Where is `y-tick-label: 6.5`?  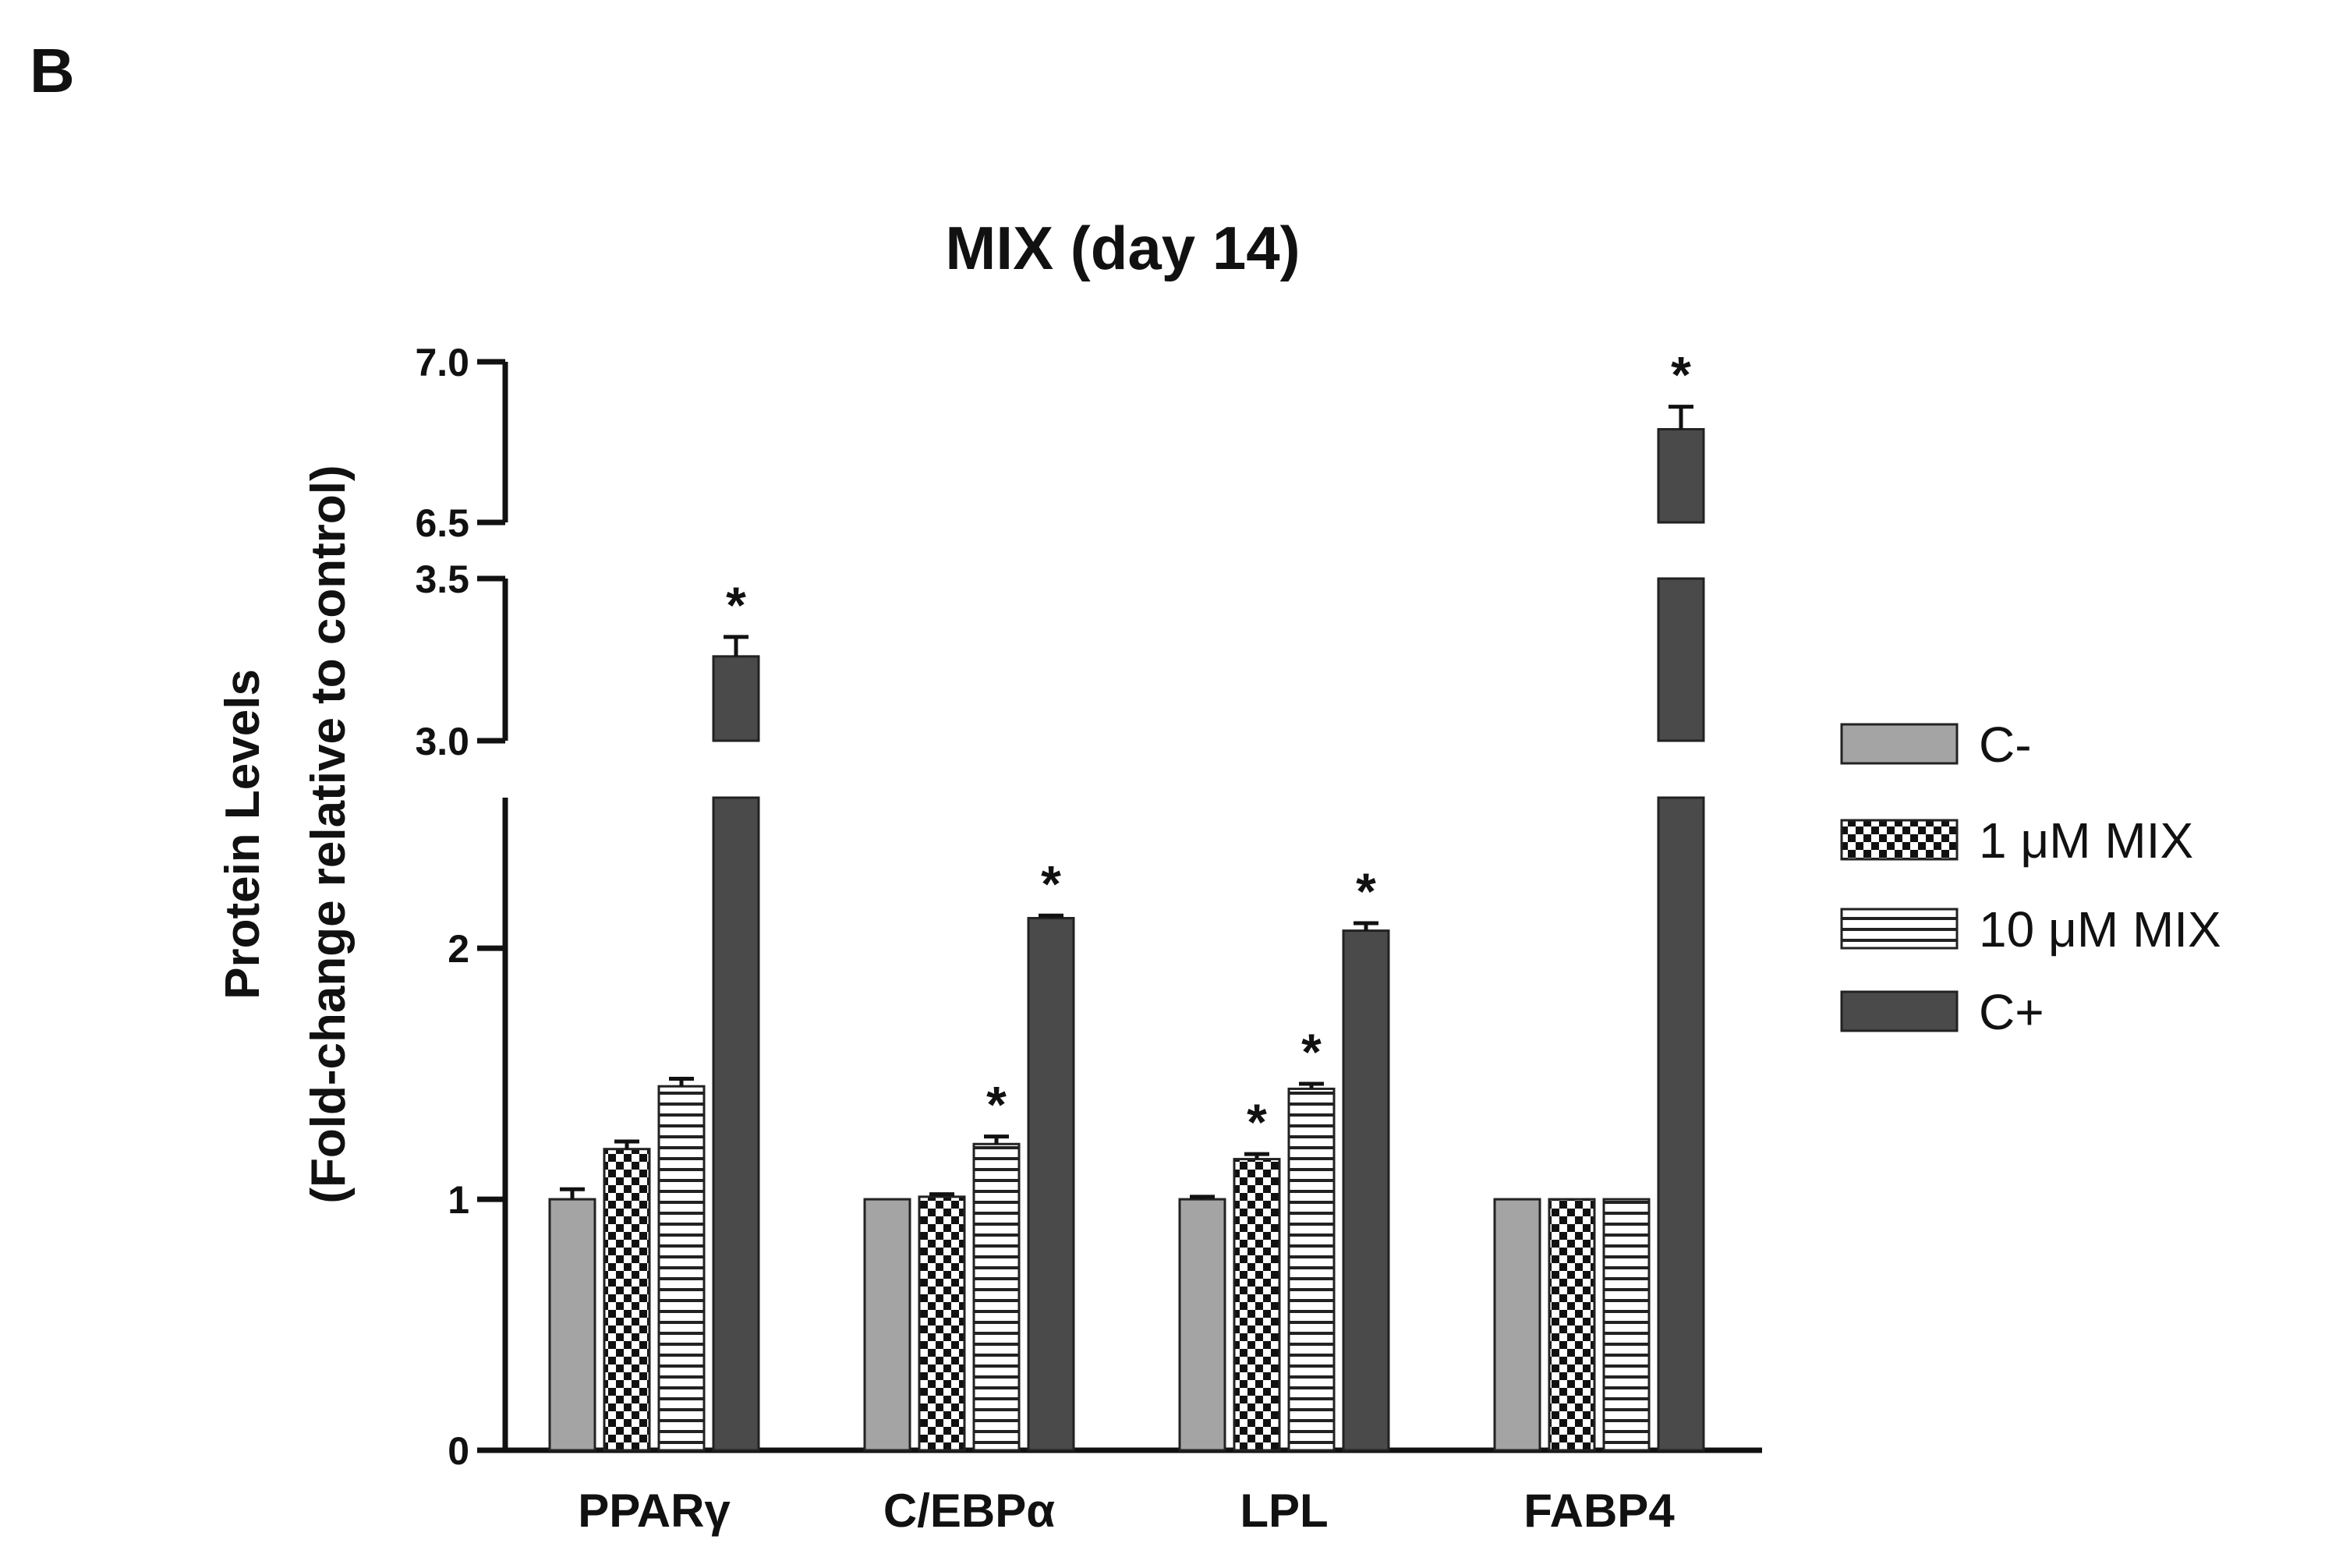
y-tick-label: 6.5 is located at coordinates (442, 523).